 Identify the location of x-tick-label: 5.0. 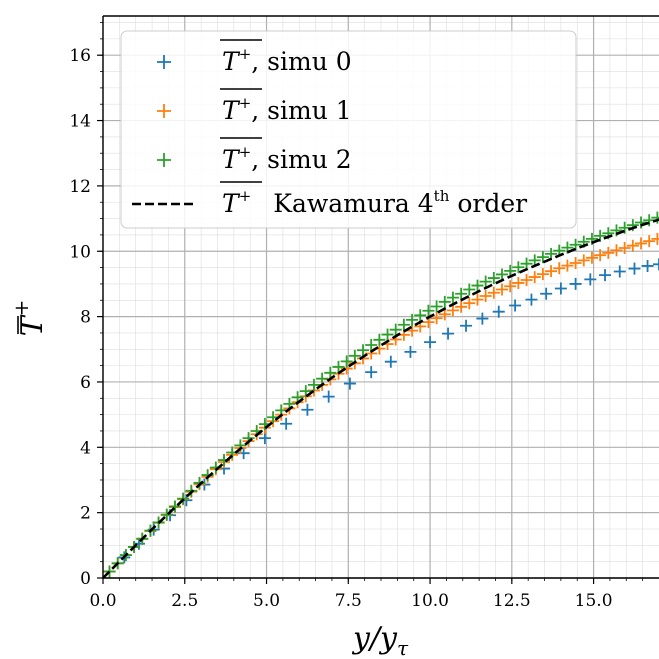
(266, 601).